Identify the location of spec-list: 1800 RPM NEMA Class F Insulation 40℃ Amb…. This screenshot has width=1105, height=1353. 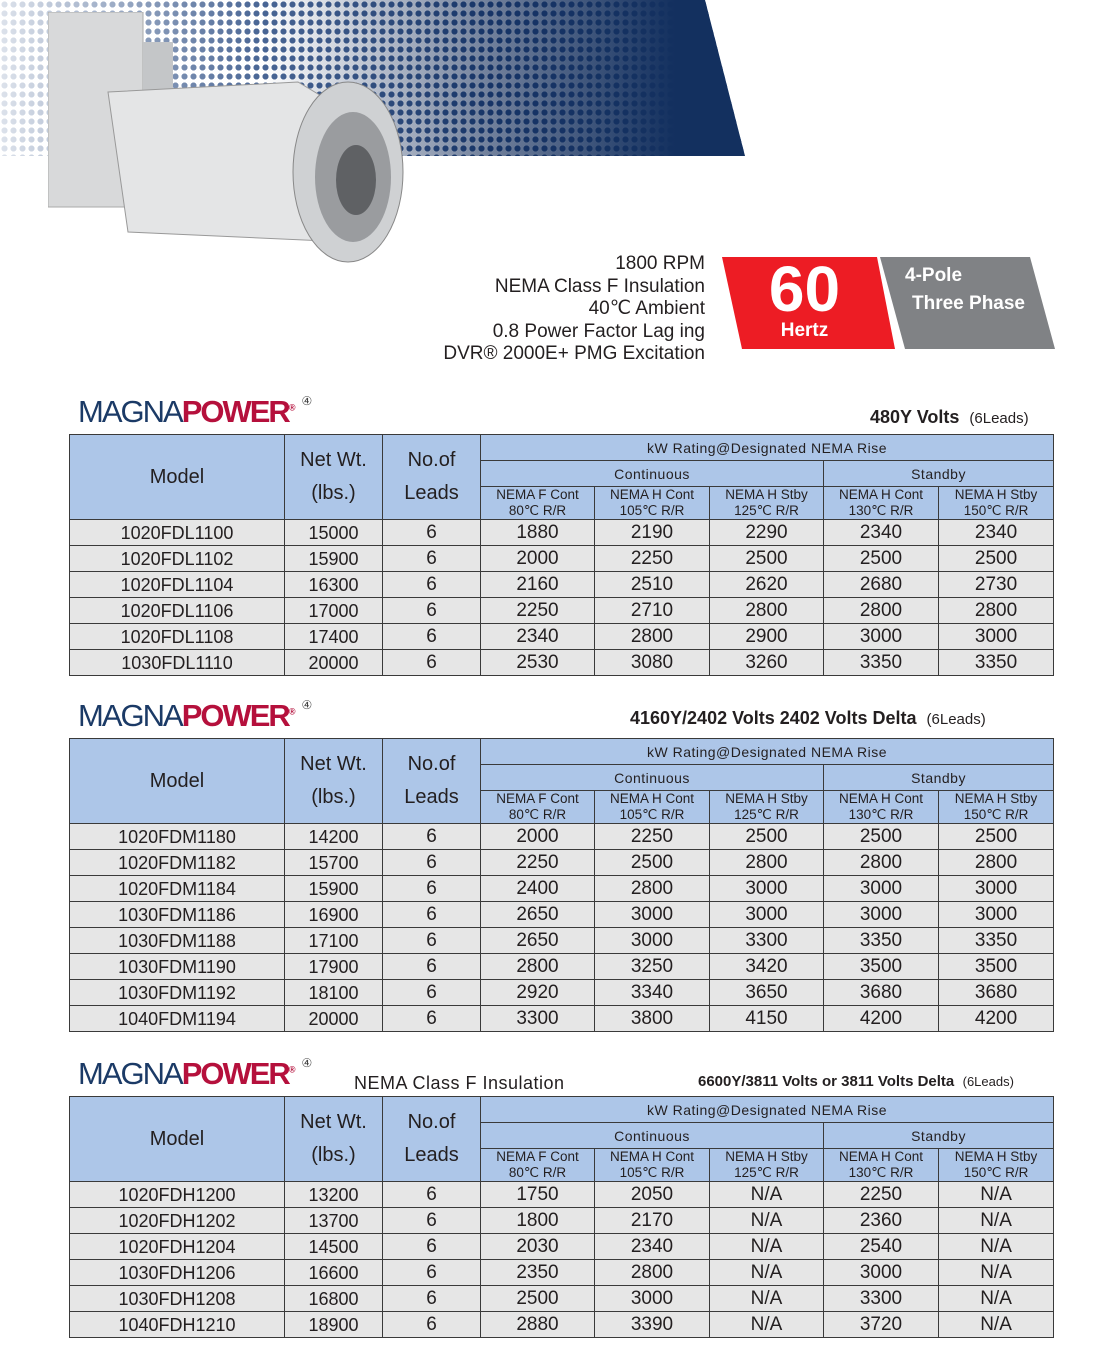
(574, 309).